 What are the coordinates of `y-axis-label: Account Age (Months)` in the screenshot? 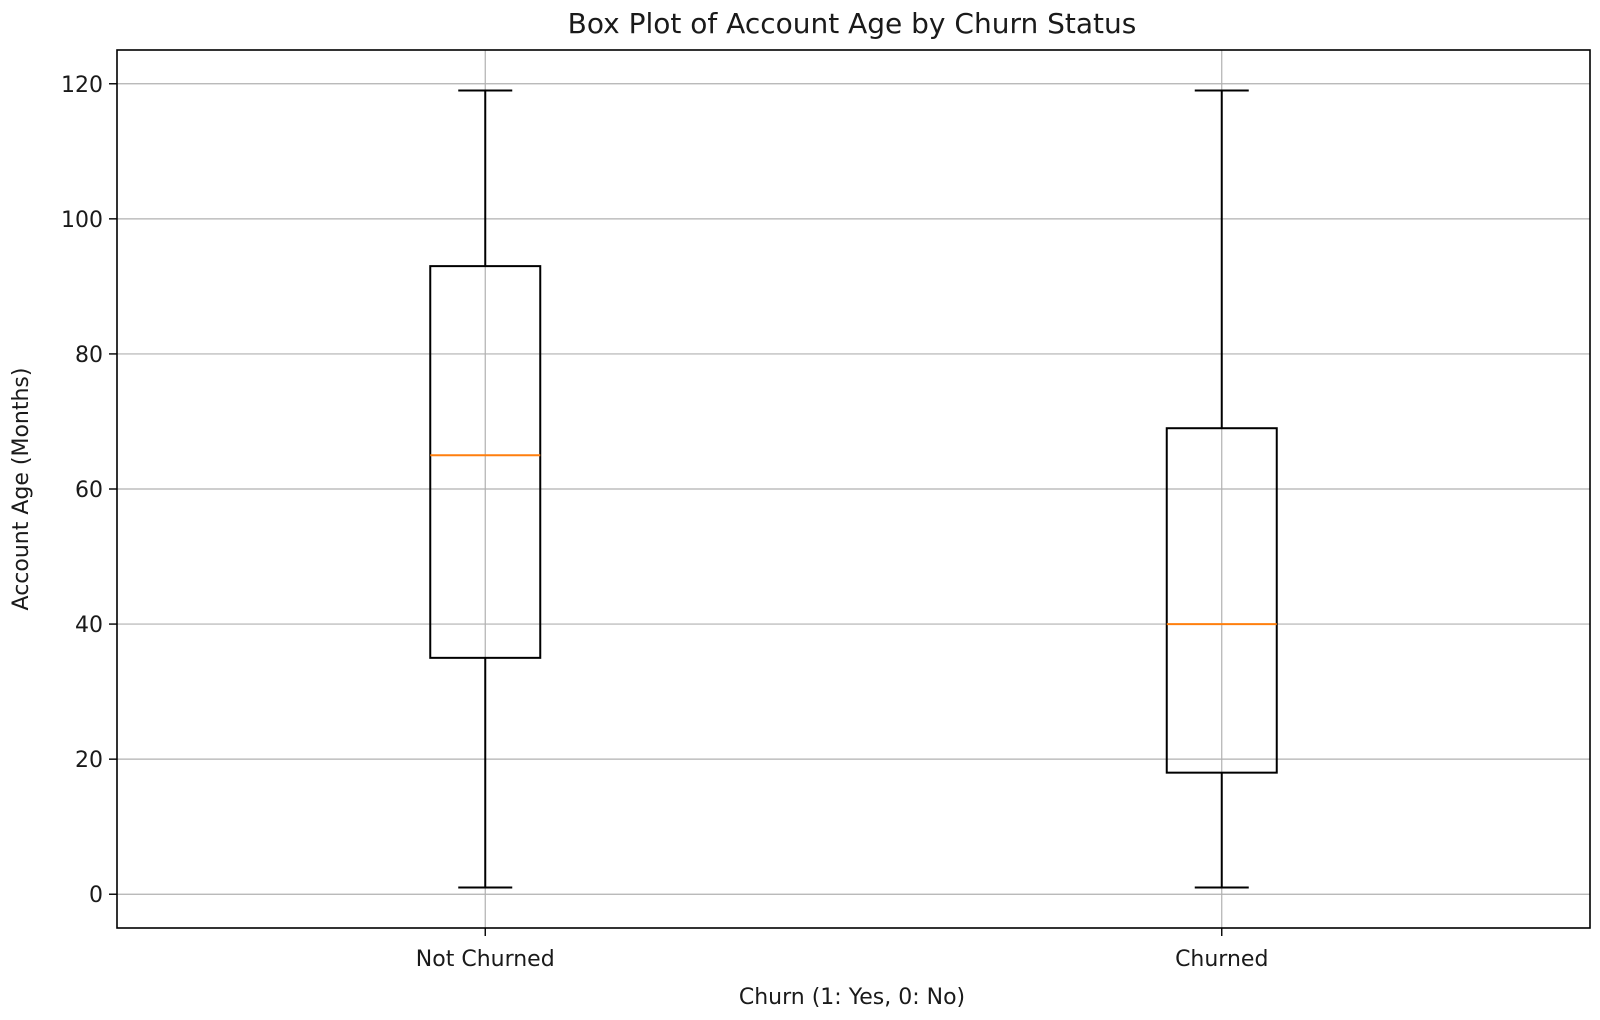 It's located at (21, 489).